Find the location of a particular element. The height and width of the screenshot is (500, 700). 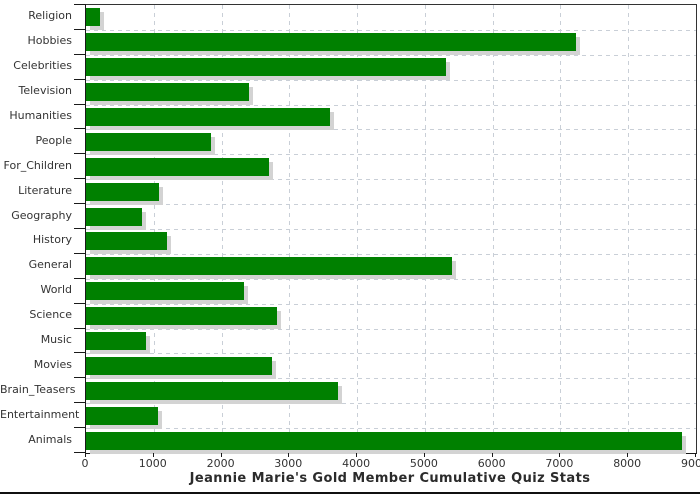

x-axis-tick-label: 4000 is located at coordinates (356, 463).